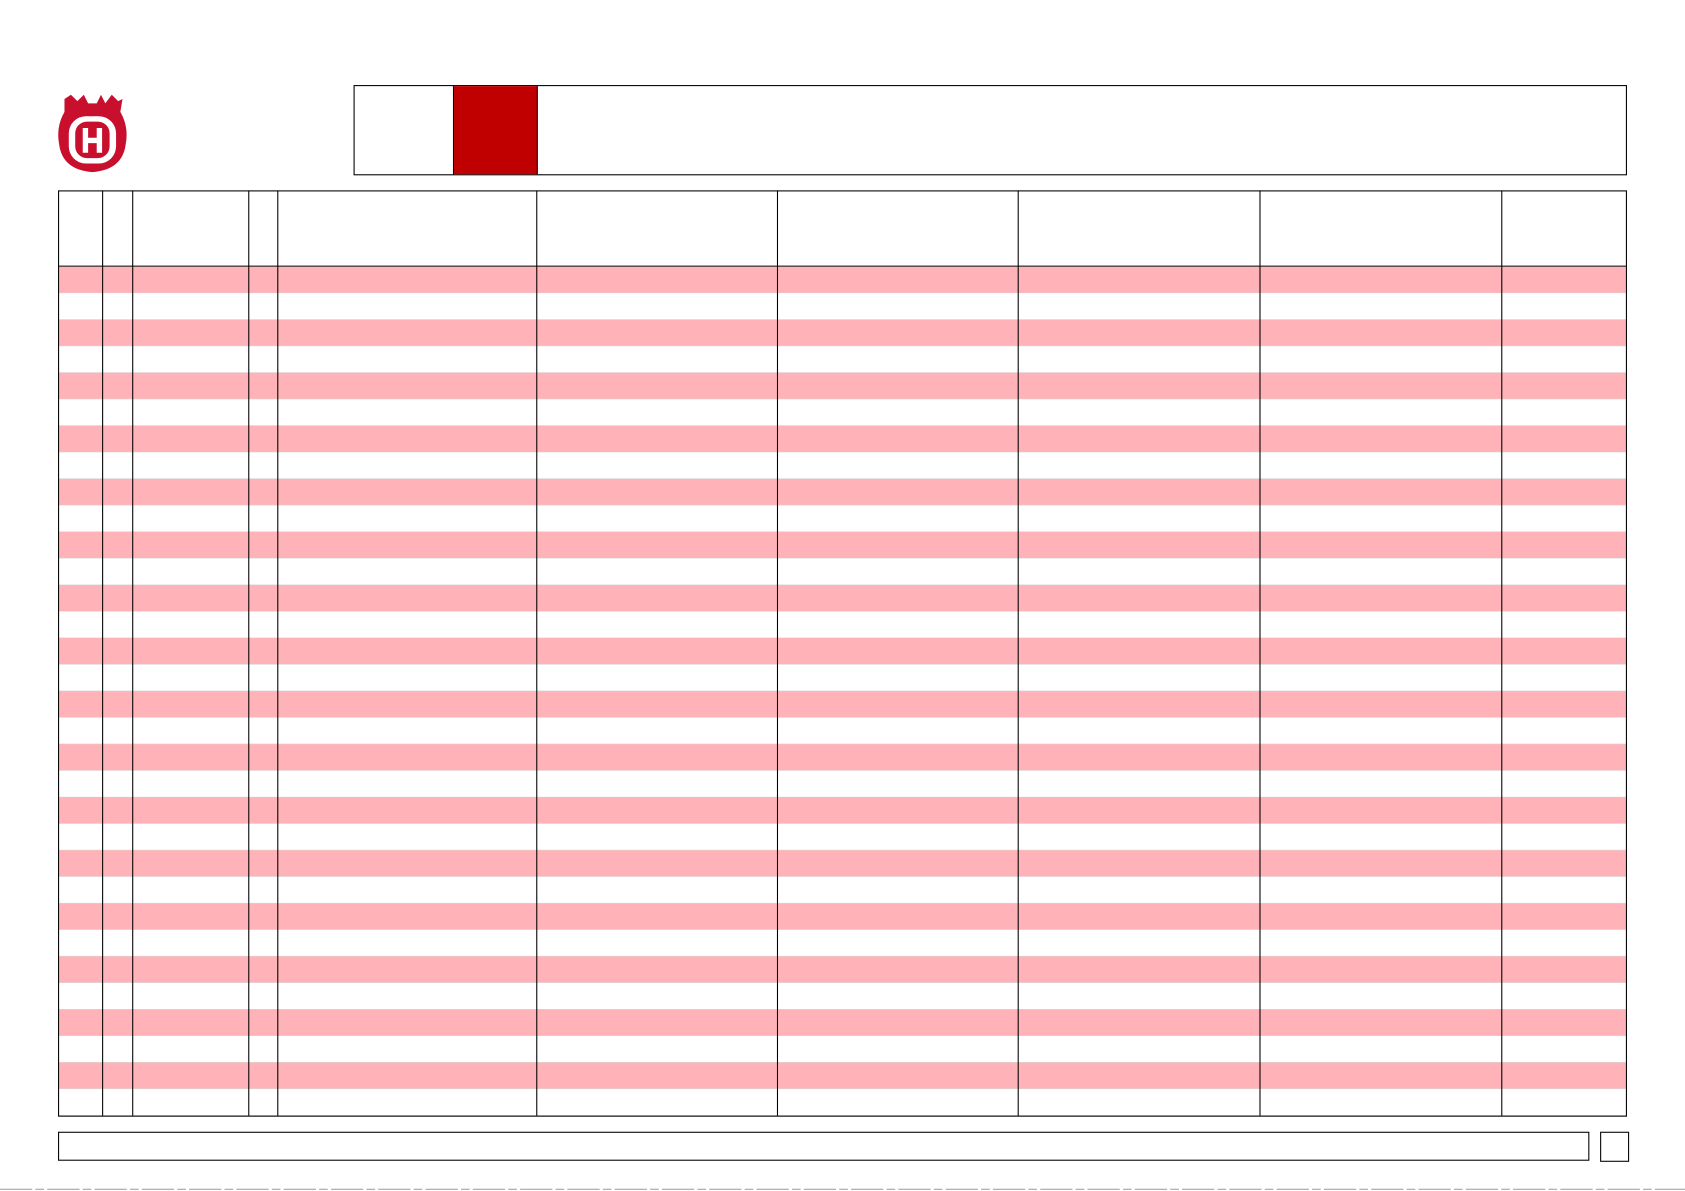  I want to click on logo, so click(92, 133).